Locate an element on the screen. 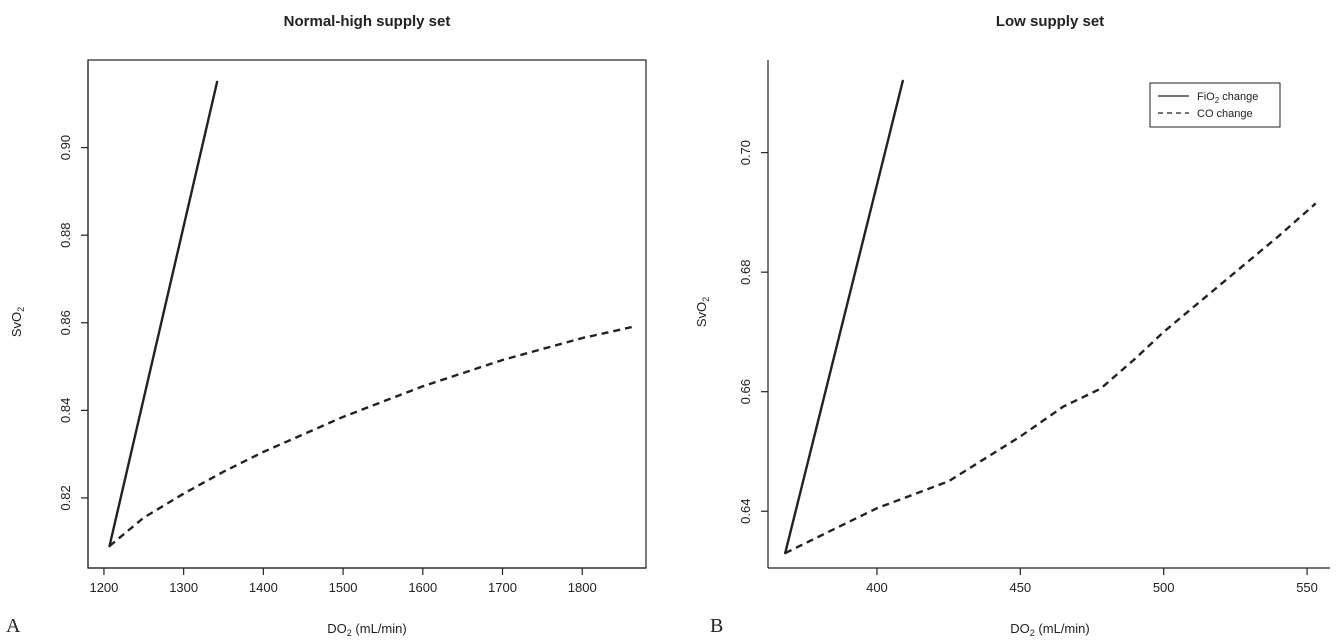 The width and height of the screenshot is (1336, 640). y-tick-label: 0.64 is located at coordinates (745, 511).